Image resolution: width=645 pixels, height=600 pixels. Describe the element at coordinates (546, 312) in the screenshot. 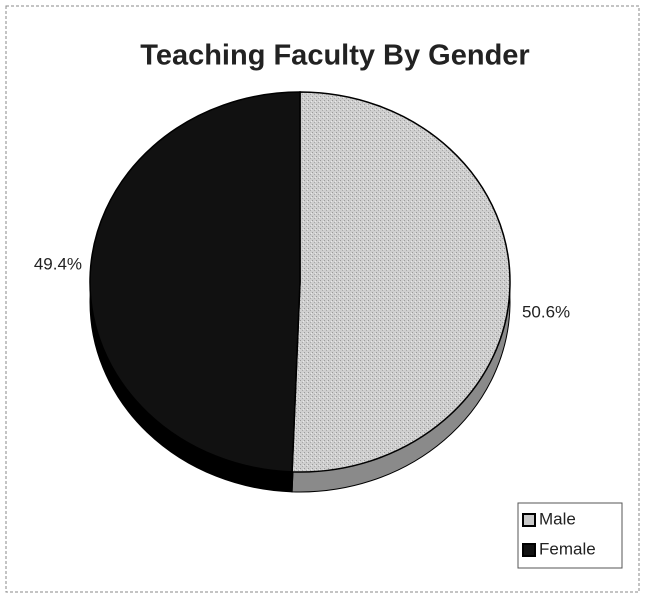

I see `data-label: 50.6%` at that location.